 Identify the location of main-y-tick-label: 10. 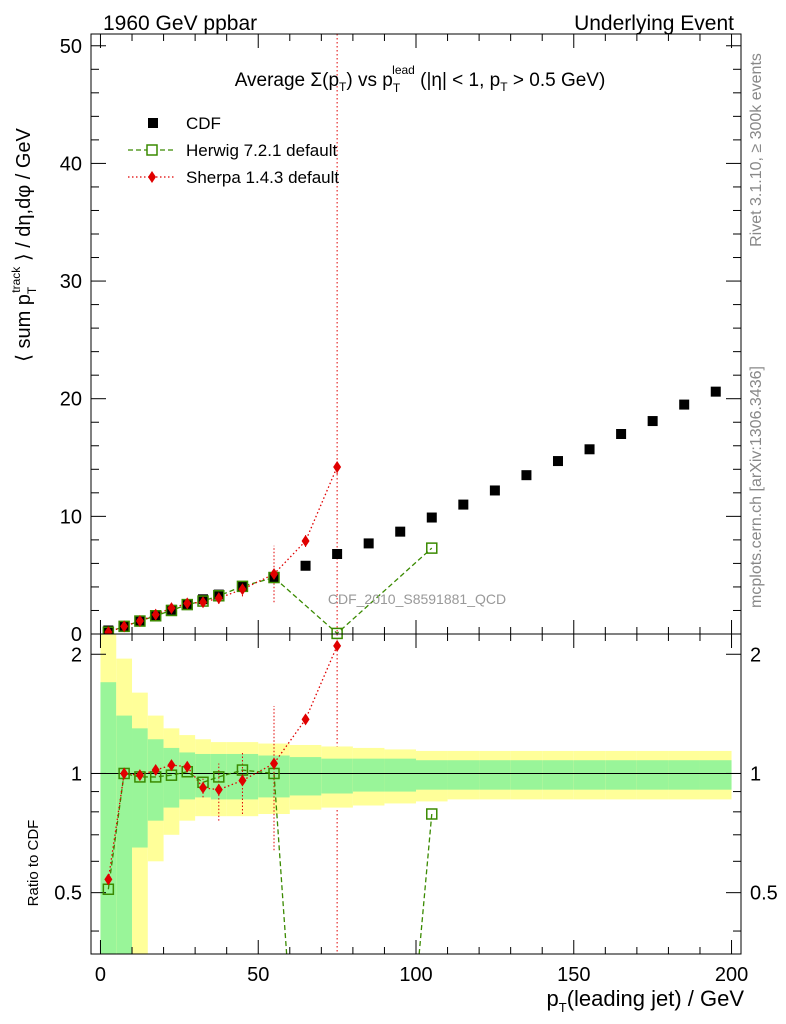
(71, 517).